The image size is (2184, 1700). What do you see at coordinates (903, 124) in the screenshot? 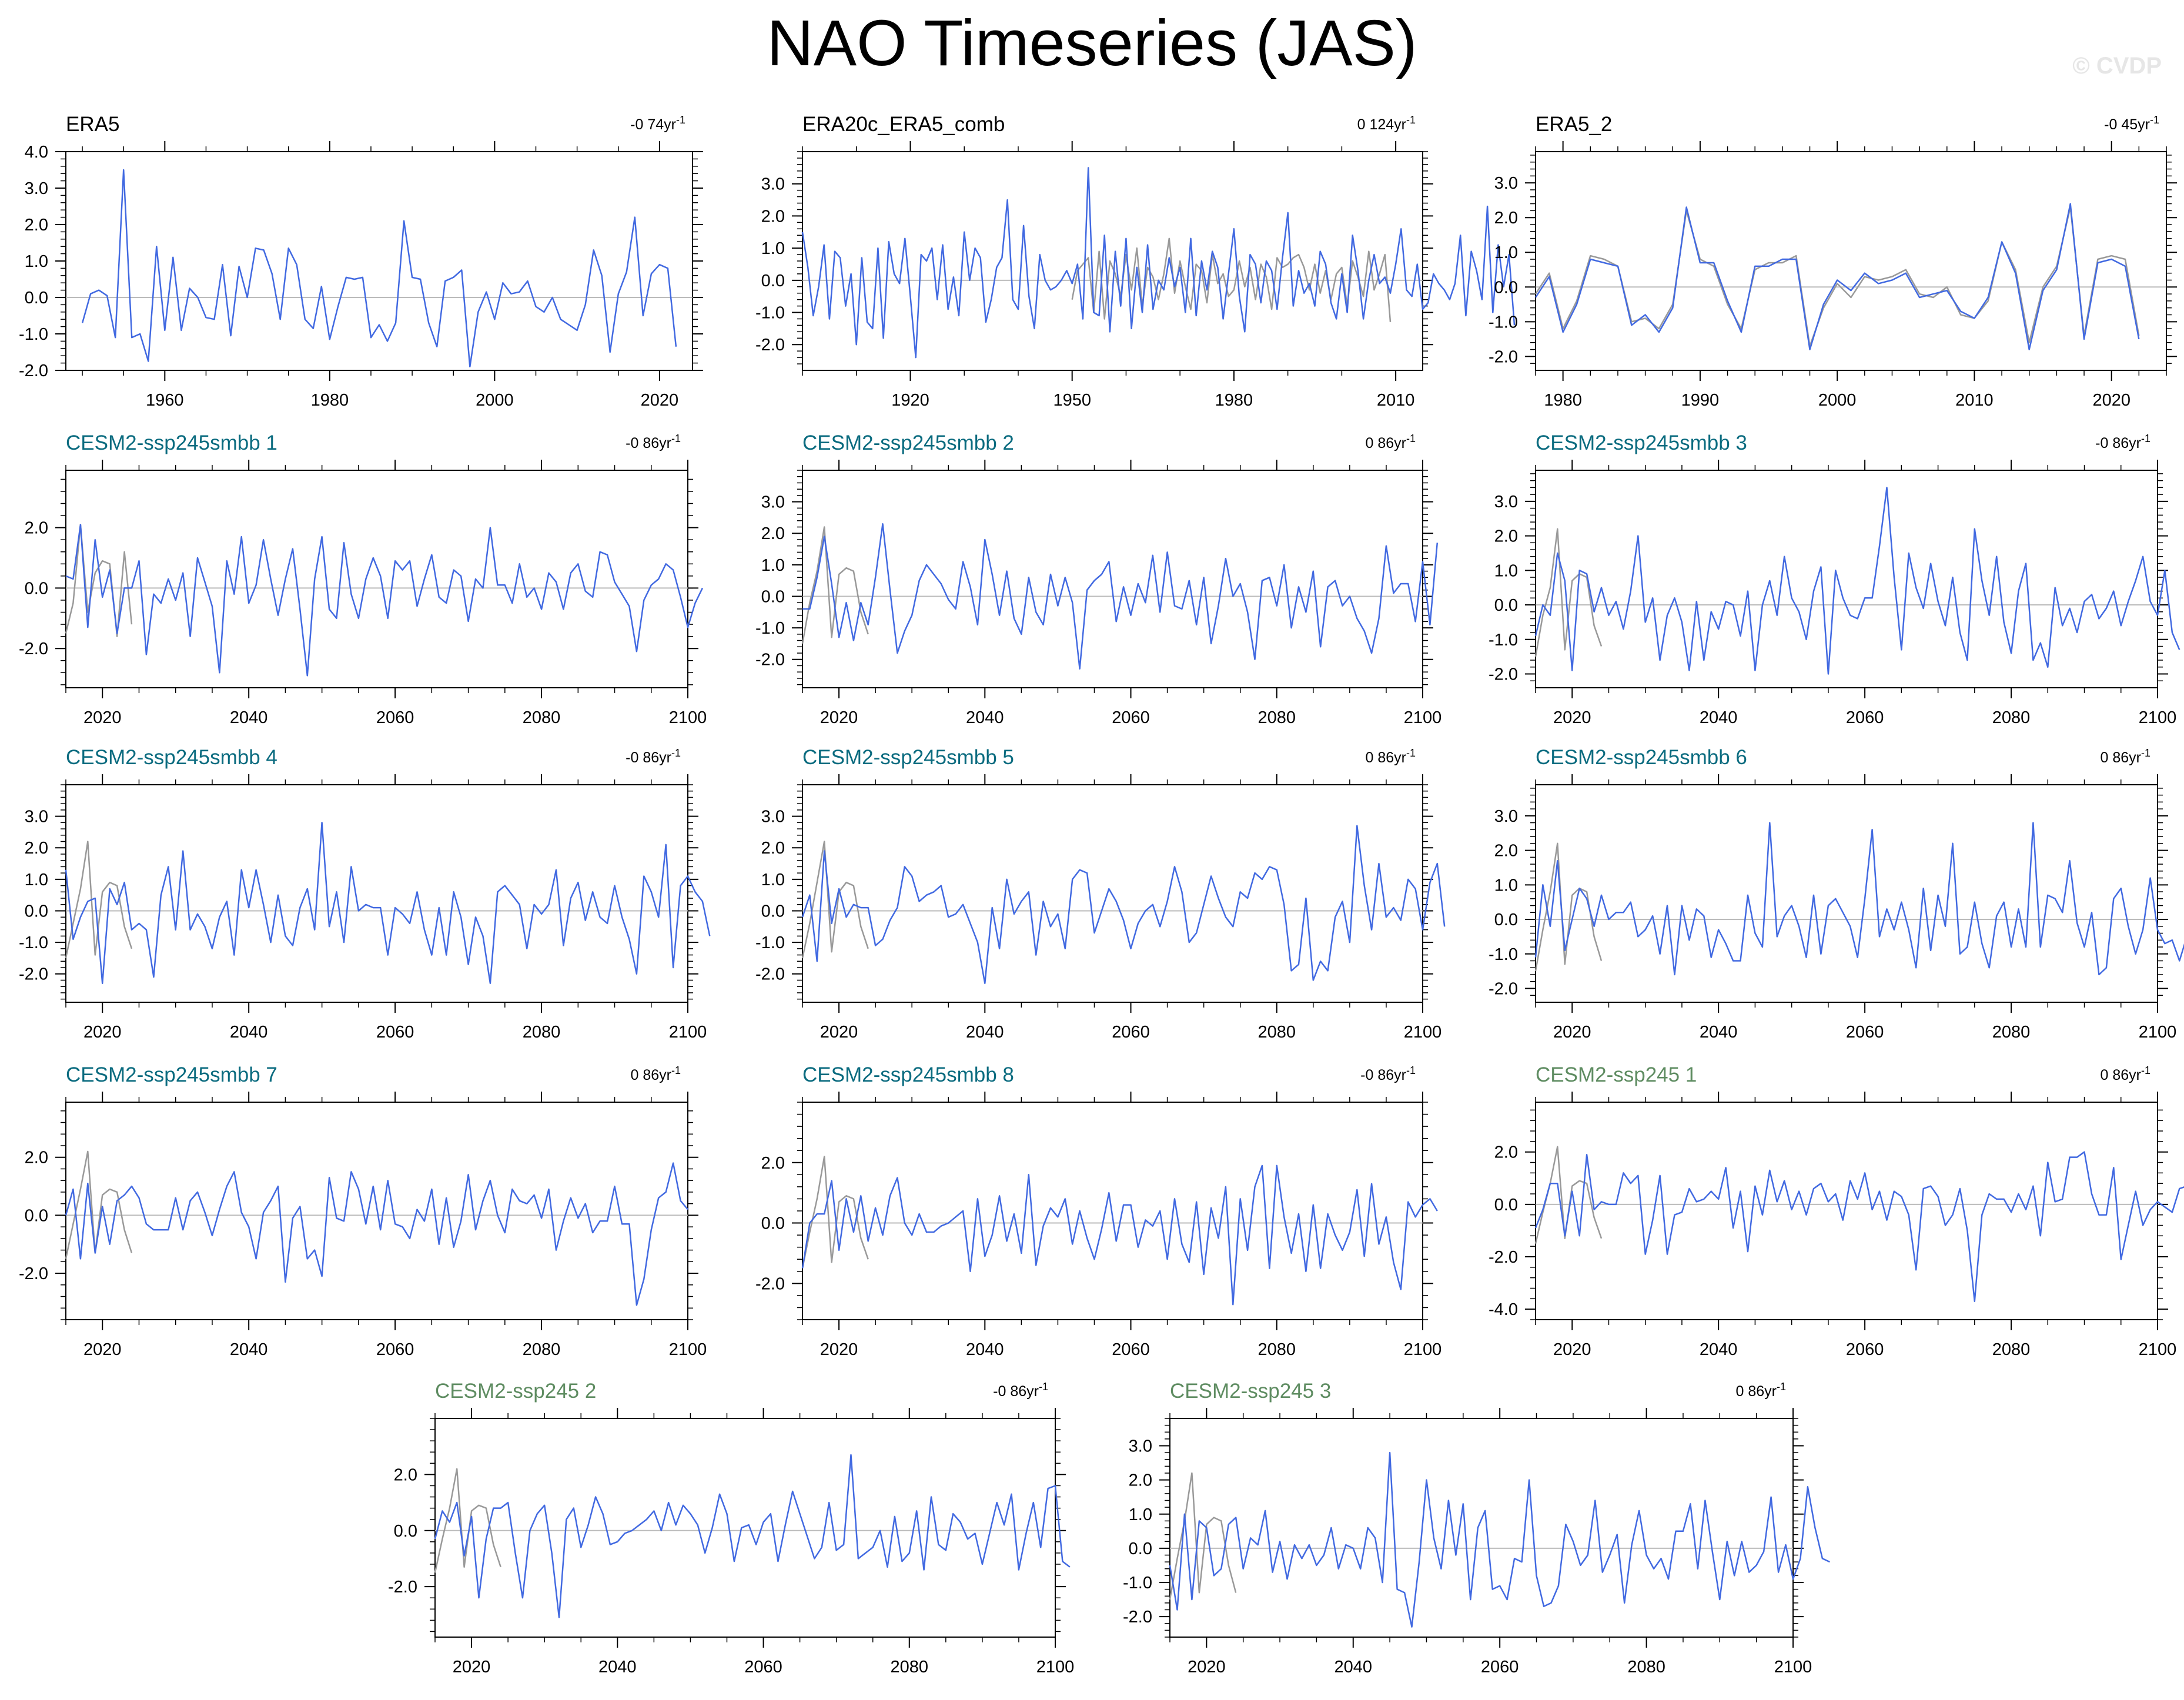
I see `panel-title: ERA20c_ERA5_comb` at bounding box center [903, 124].